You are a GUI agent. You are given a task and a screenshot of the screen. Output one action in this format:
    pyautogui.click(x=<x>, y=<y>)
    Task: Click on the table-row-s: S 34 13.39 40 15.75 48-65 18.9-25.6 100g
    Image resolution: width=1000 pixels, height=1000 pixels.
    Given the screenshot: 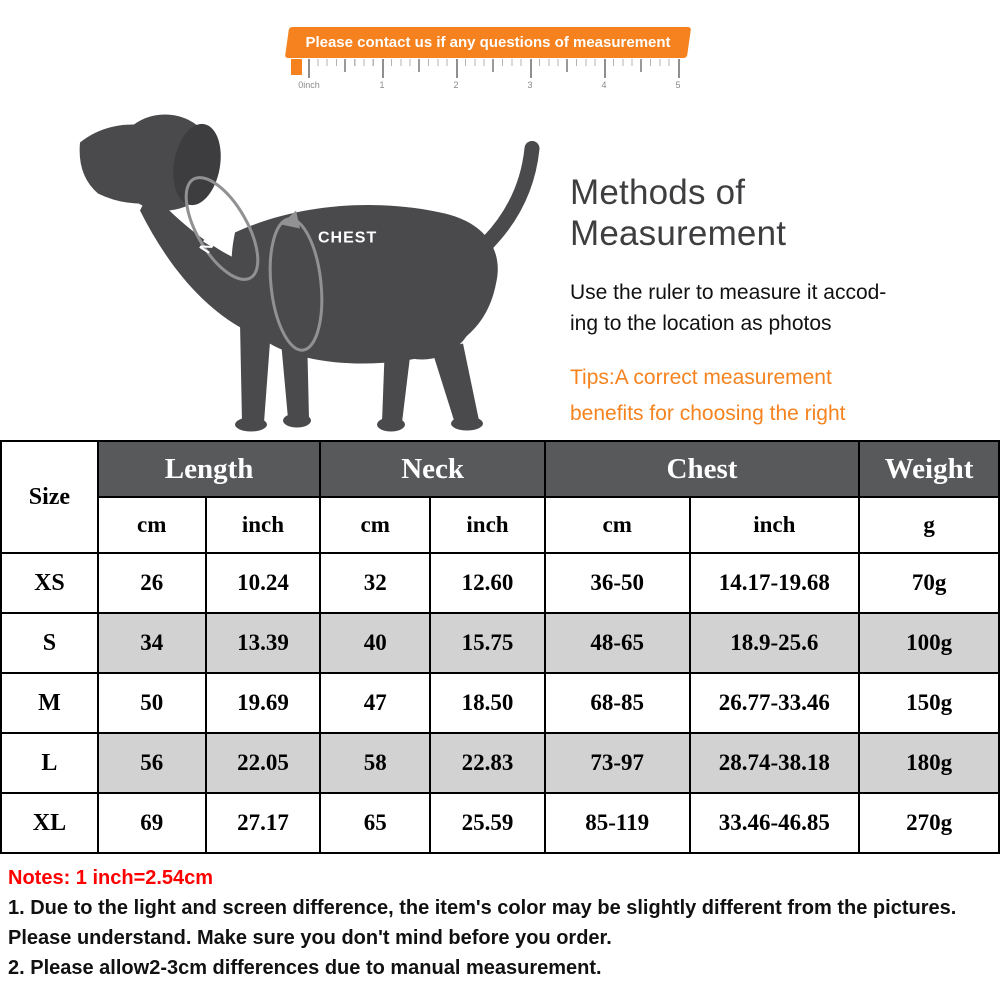 What is the action you would take?
    pyautogui.click(x=500, y=643)
    